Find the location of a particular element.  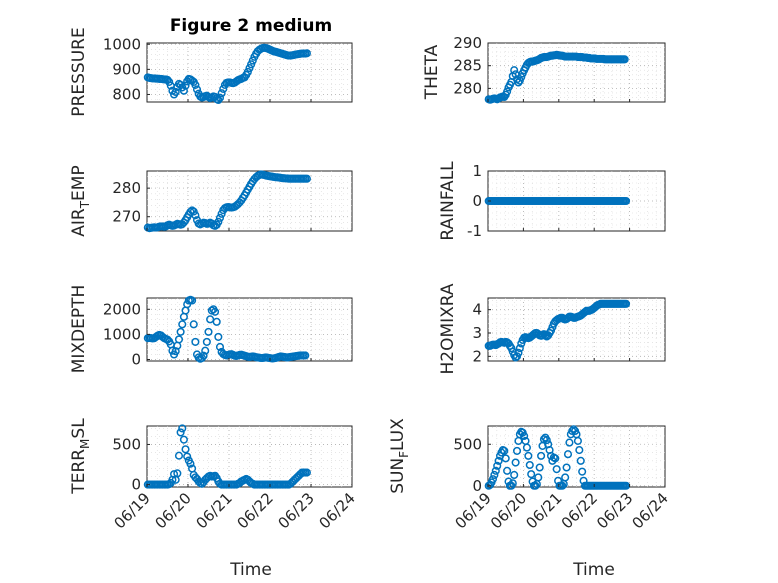

tick-labels: 800 900 1000 is located at coordinates (228, 69).